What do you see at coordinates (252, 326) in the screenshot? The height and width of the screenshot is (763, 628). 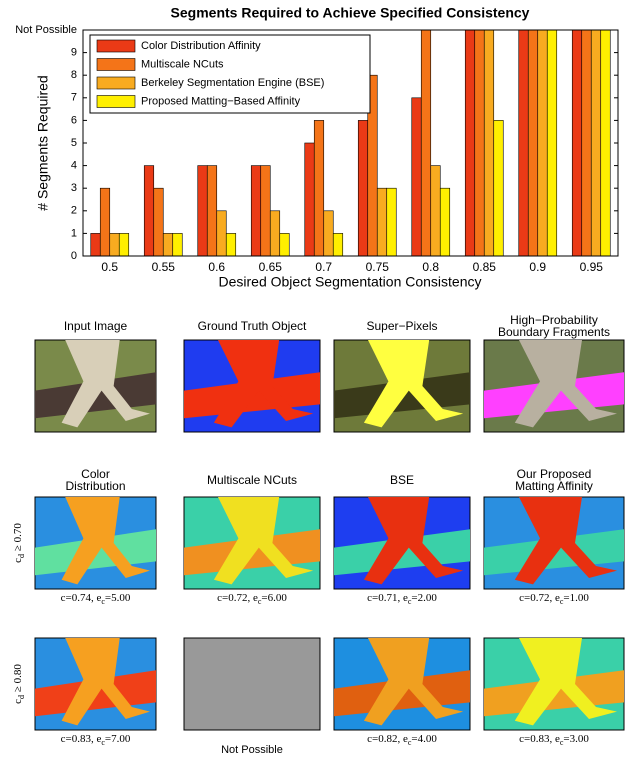 I see `panel-title: Ground Truth Object` at bounding box center [252, 326].